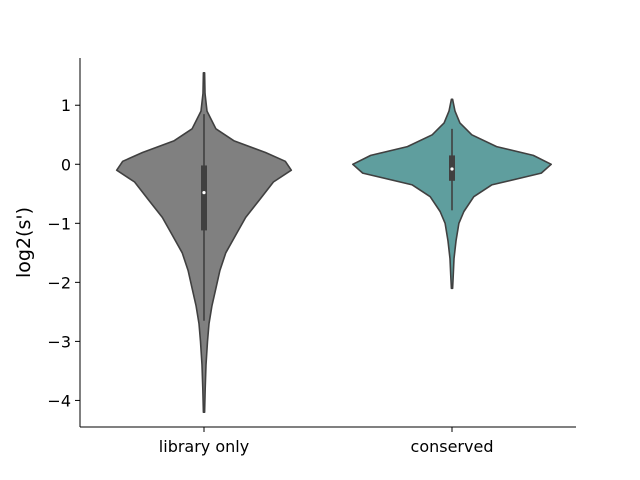 The image size is (640, 480). I want to click on y-tick-label: −1, so click(59, 223).